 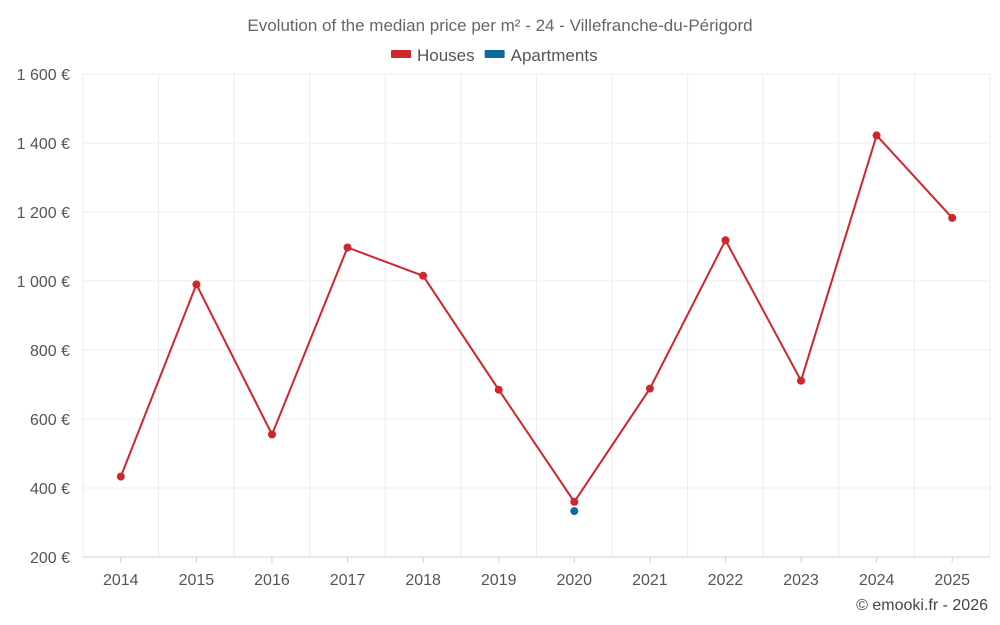 What do you see at coordinates (43, 144) in the screenshot?
I see `y-tick-label: 1 400 €` at bounding box center [43, 144].